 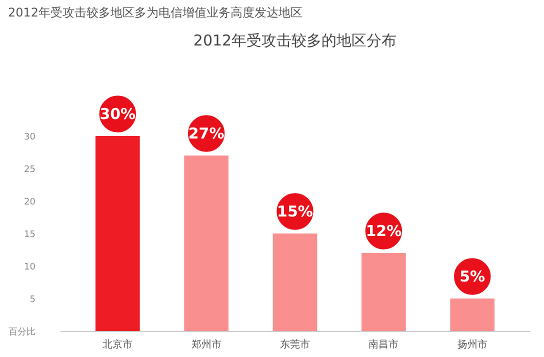 What do you see at coordinates (30, 203) in the screenshot?
I see `y-tick-label: 20` at bounding box center [30, 203].